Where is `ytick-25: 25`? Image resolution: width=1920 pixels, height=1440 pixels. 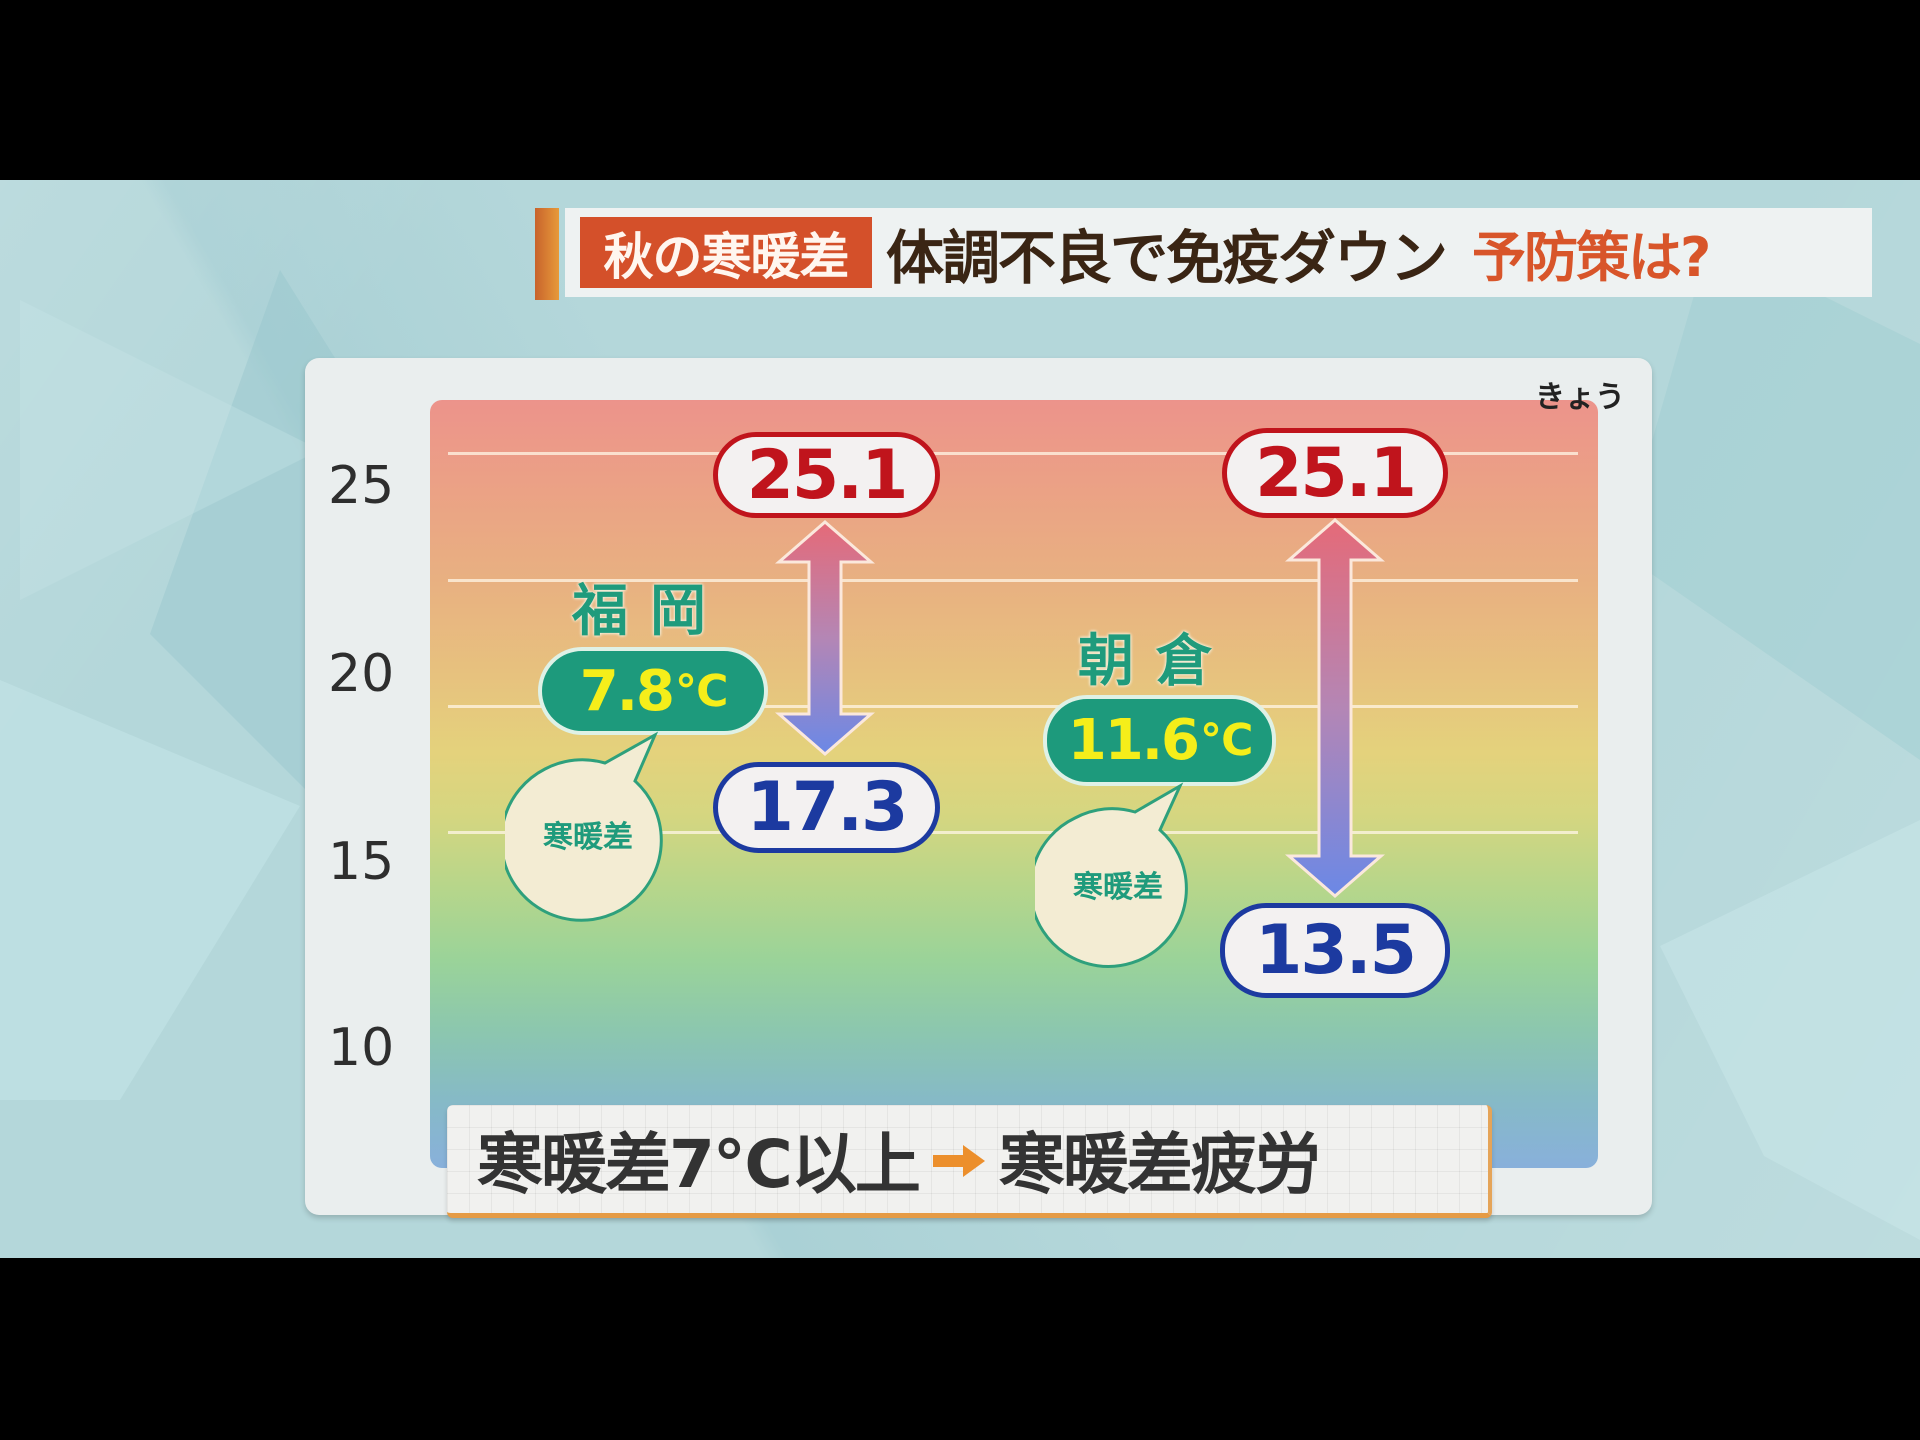
ytick-25: 25 is located at coordinates (361, 486).